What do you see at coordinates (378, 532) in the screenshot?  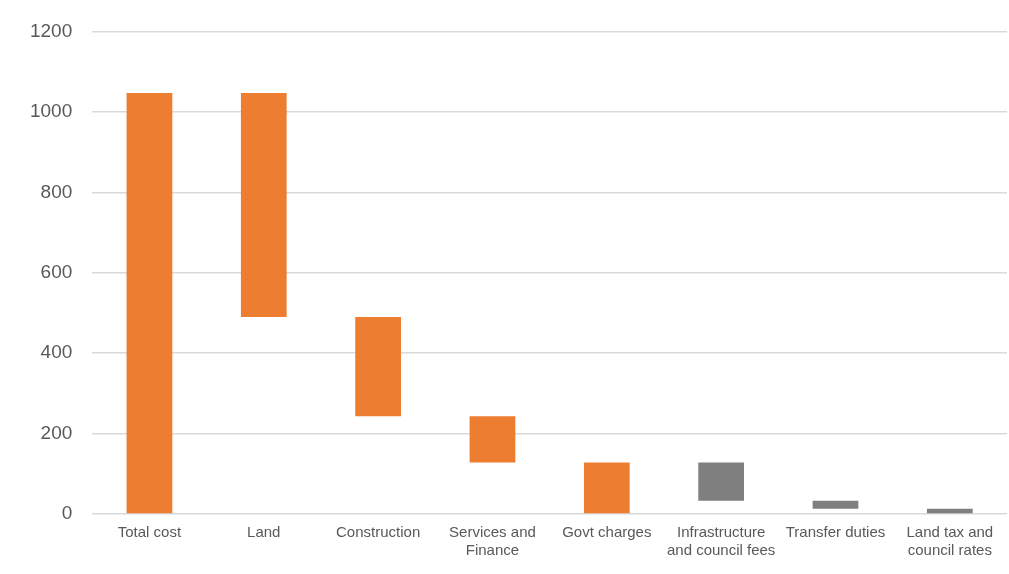 I see `x-tick-label: Construction` at bounding box center [378, 532].